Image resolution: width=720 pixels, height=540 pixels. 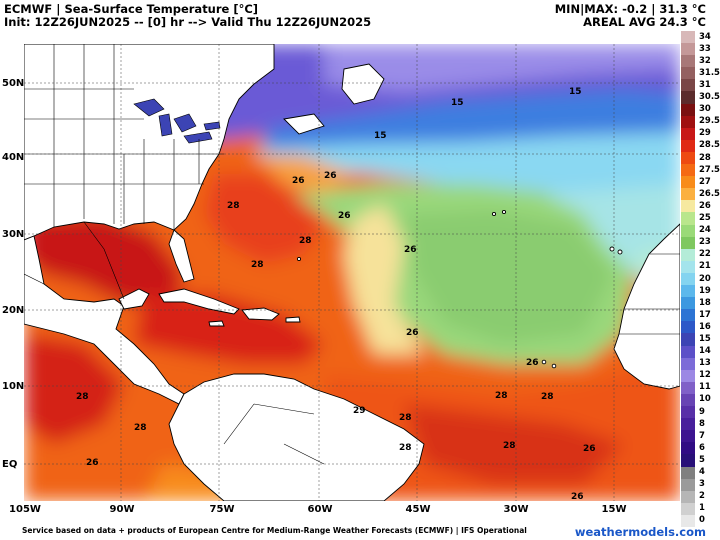 What do you see at coordinates (709, 72) in the screenshot?
I see `colorbar-label: 31.5` at bounding box center [709, 72].